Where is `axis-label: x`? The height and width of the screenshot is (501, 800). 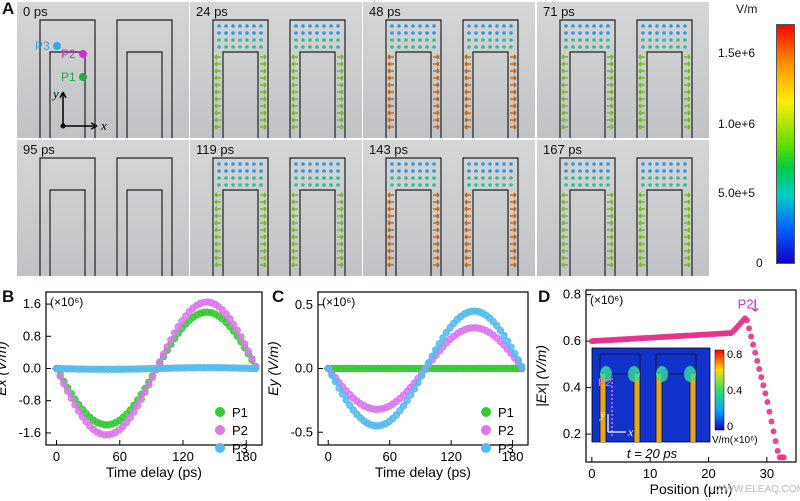 axis-label: x is located at coordinates (103, 125).